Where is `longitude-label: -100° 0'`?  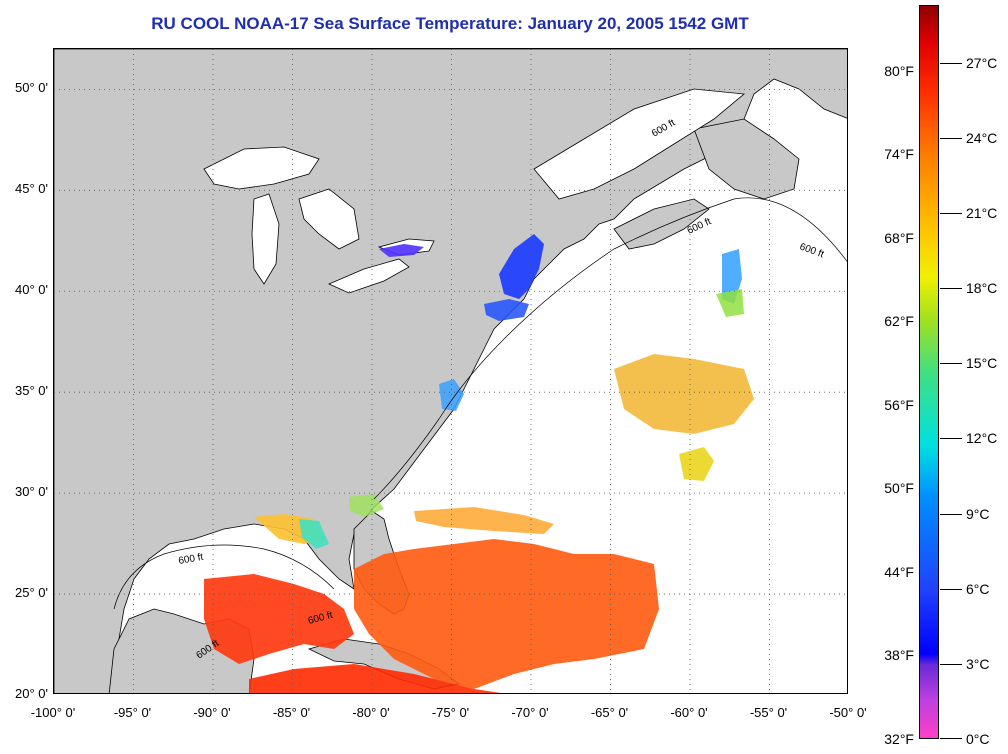 longitude-label: -100° 0' is located at coordinates (53, 712).